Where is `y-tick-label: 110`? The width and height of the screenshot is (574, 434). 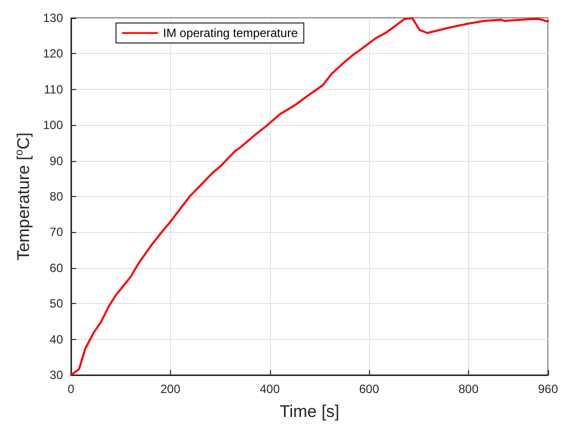
y-tick-label: 110 is located at coordinates (54, 89).